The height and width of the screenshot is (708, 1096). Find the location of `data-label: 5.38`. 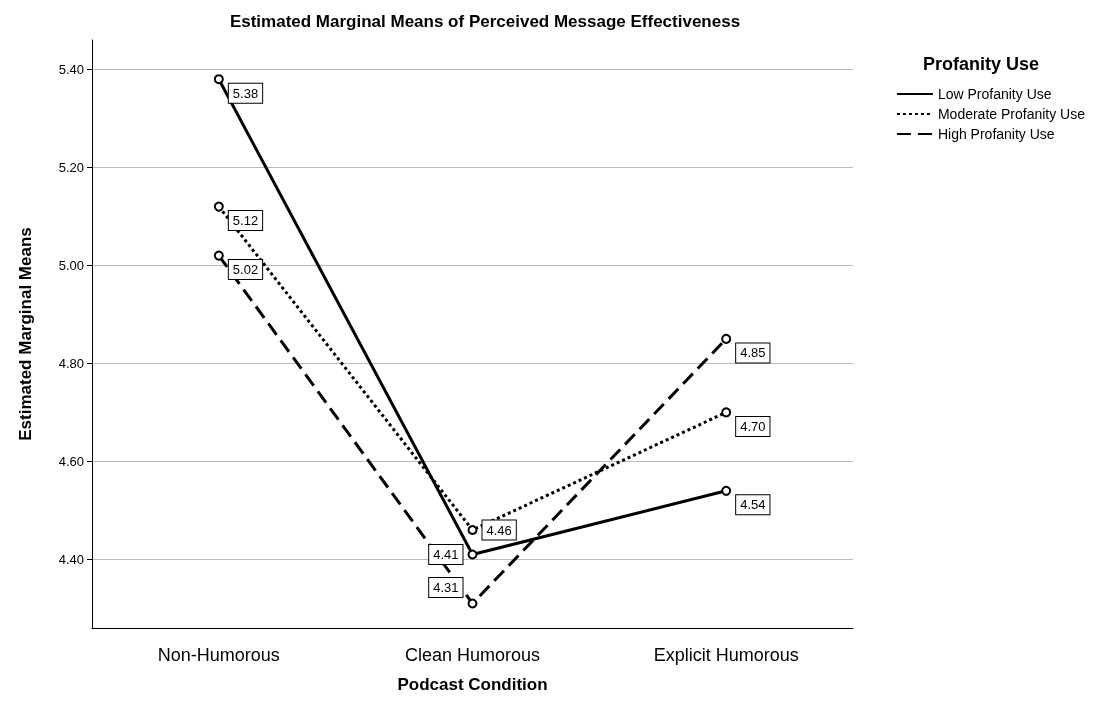

data-label: 5.38 is located at coordinates (245, 93).